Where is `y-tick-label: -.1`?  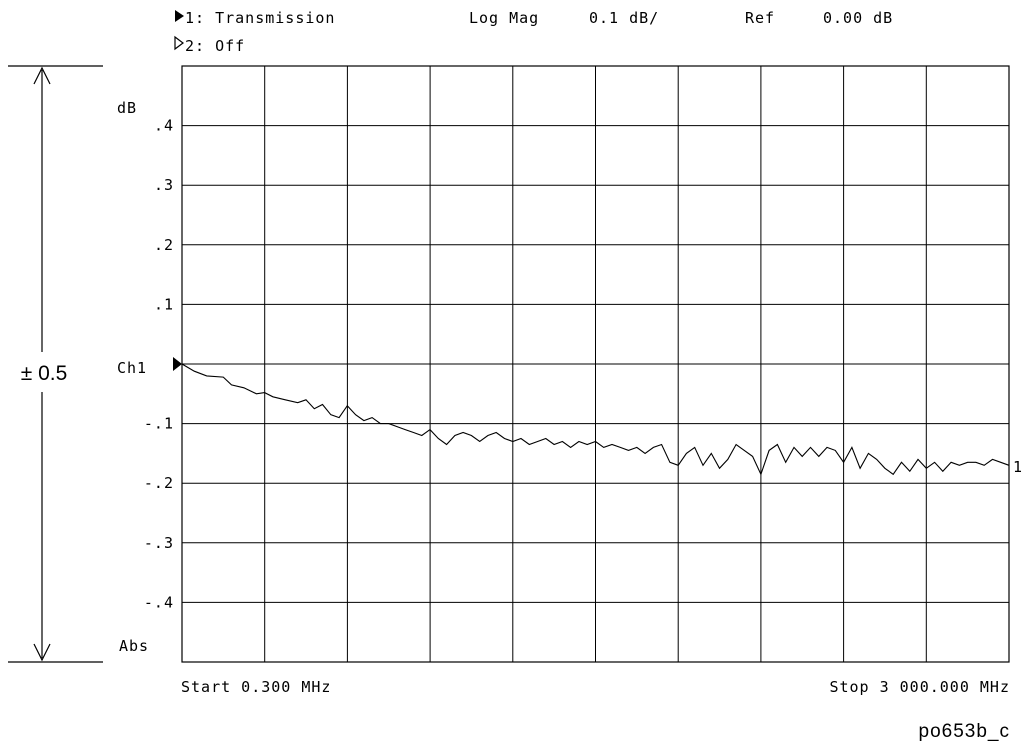
y-tick-label: -.1 is located at coordinates (159, 424).